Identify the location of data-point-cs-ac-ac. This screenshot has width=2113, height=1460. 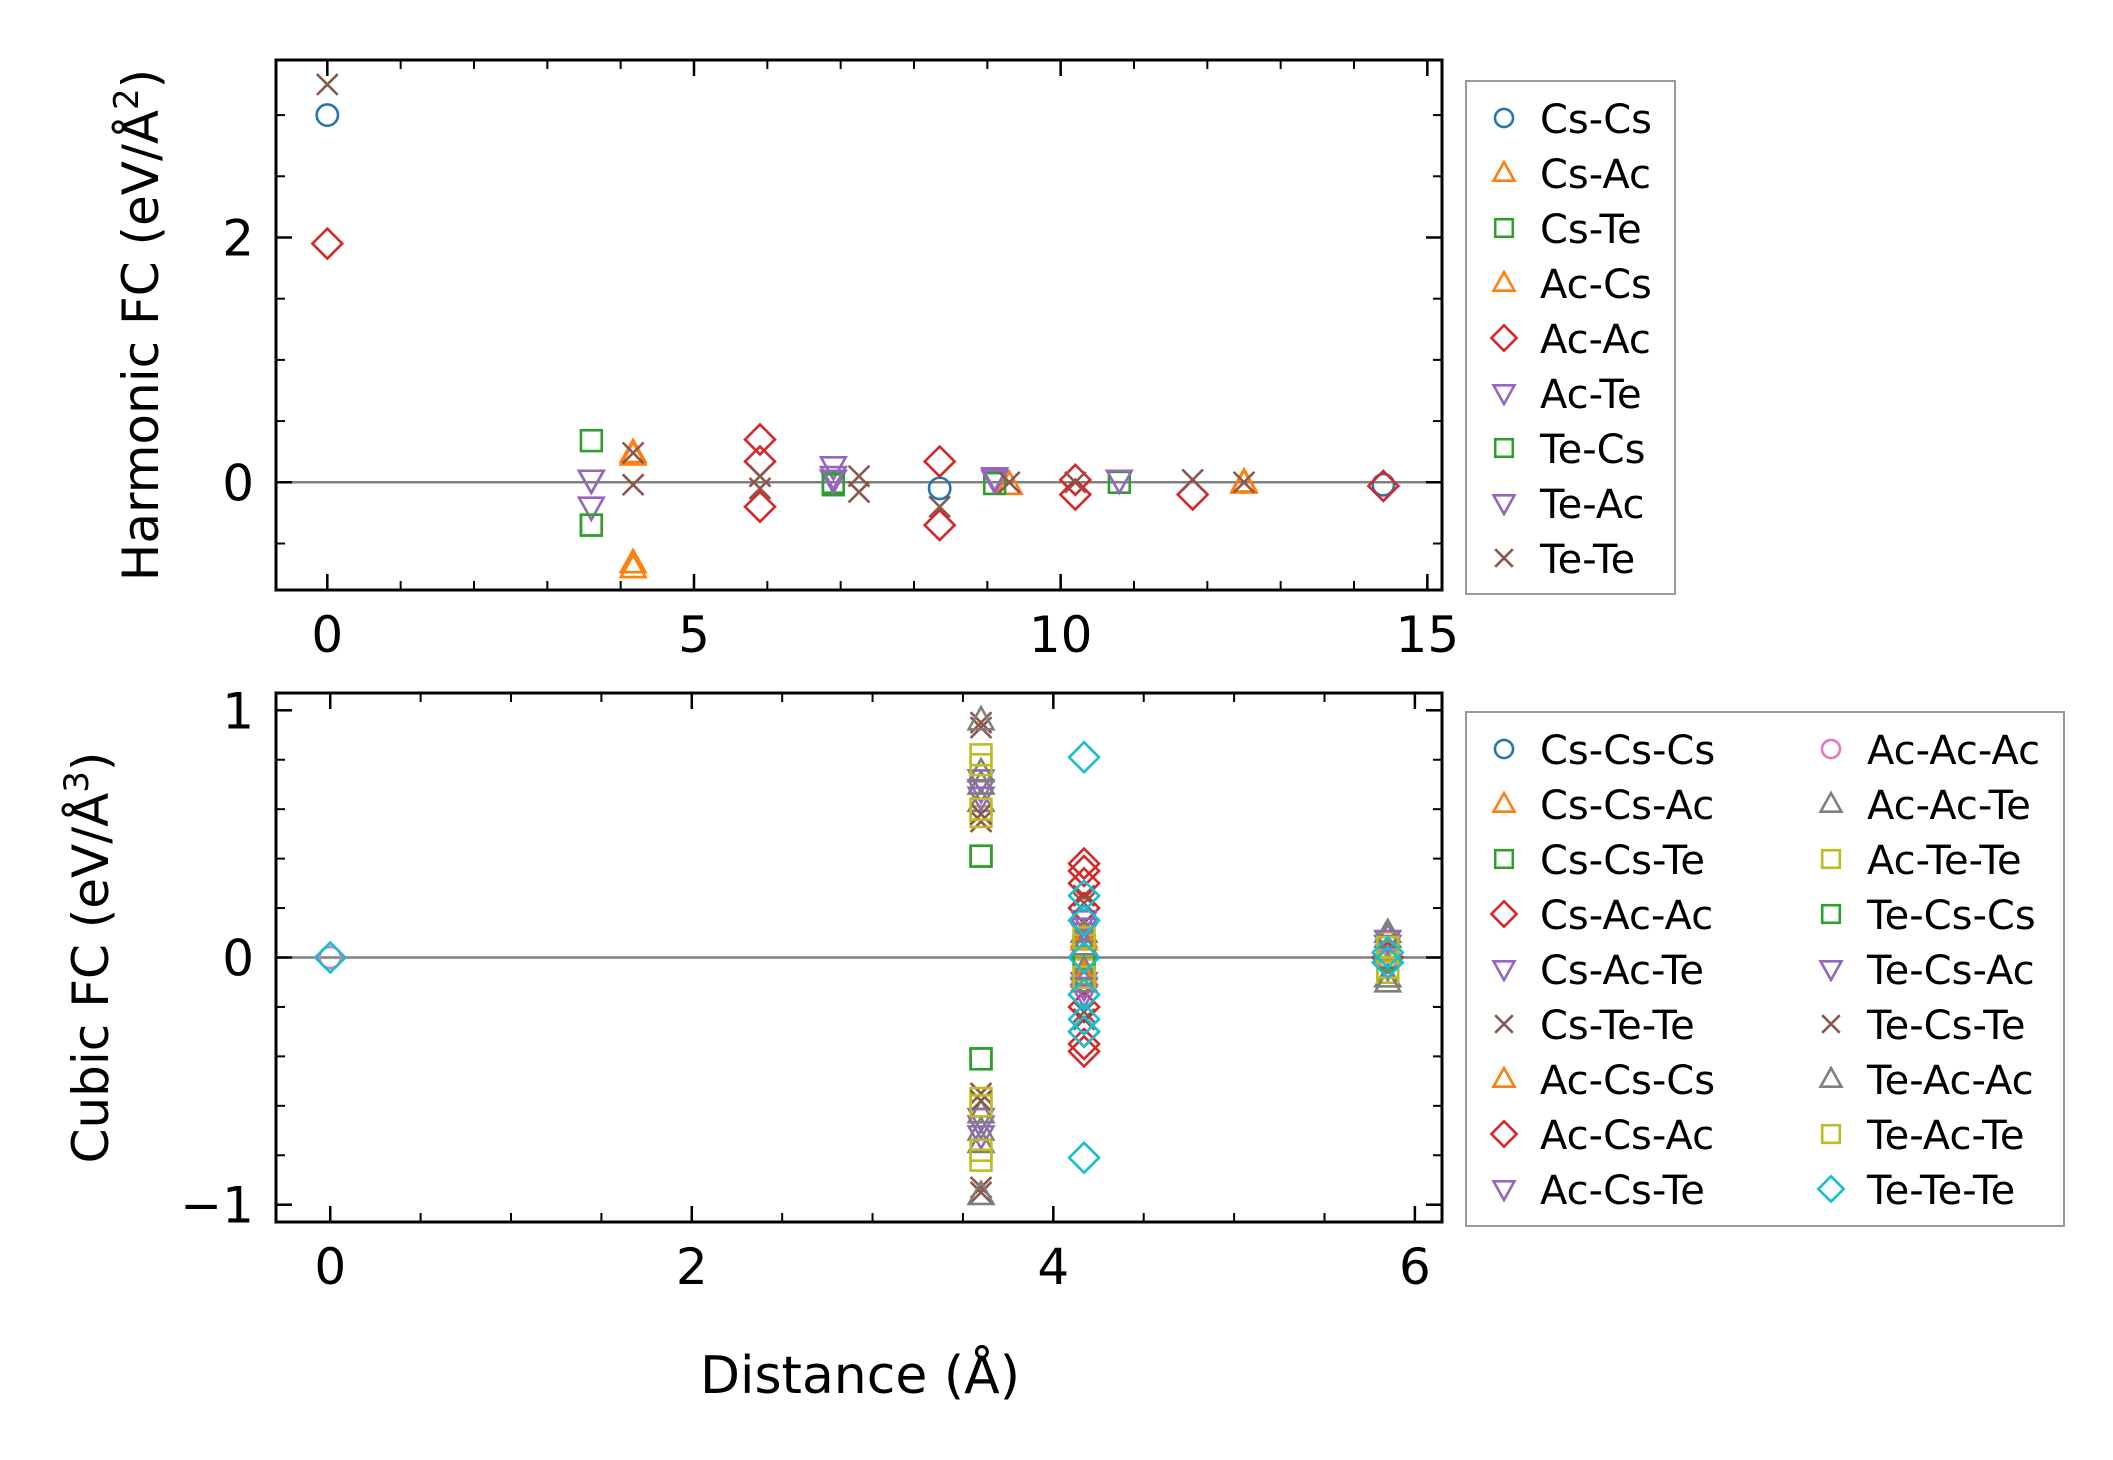
(1084, 863).